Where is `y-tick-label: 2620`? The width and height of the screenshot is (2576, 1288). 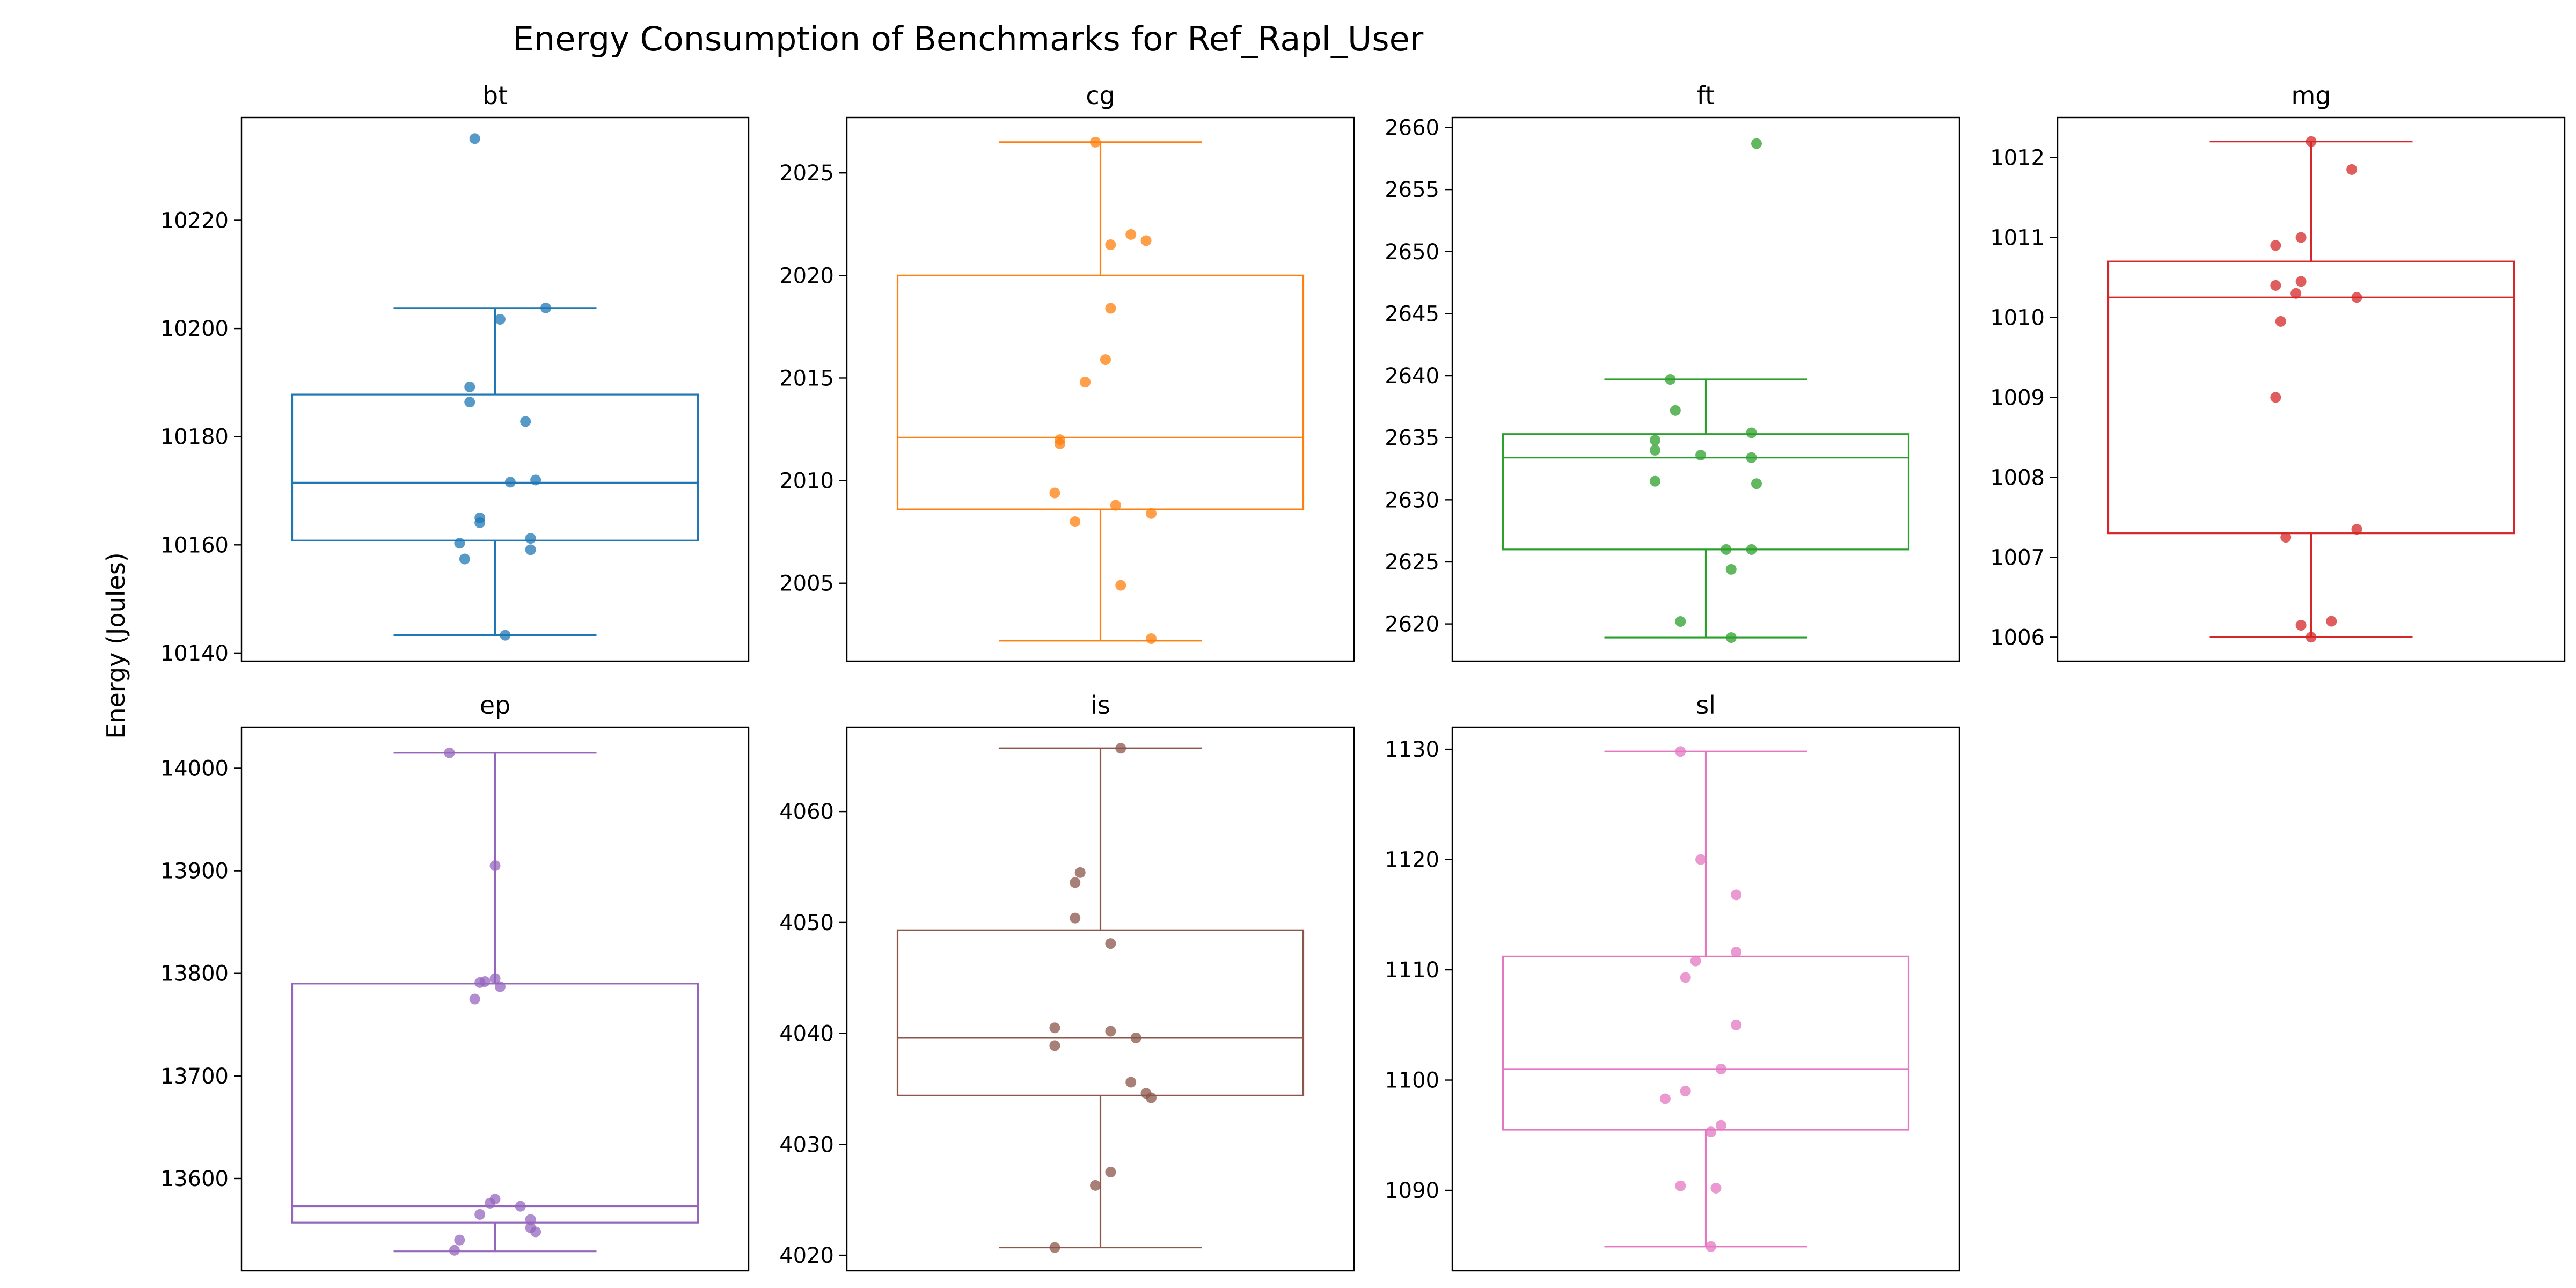 y-tick-label: 2620 is located at coordinates (1412, 624).